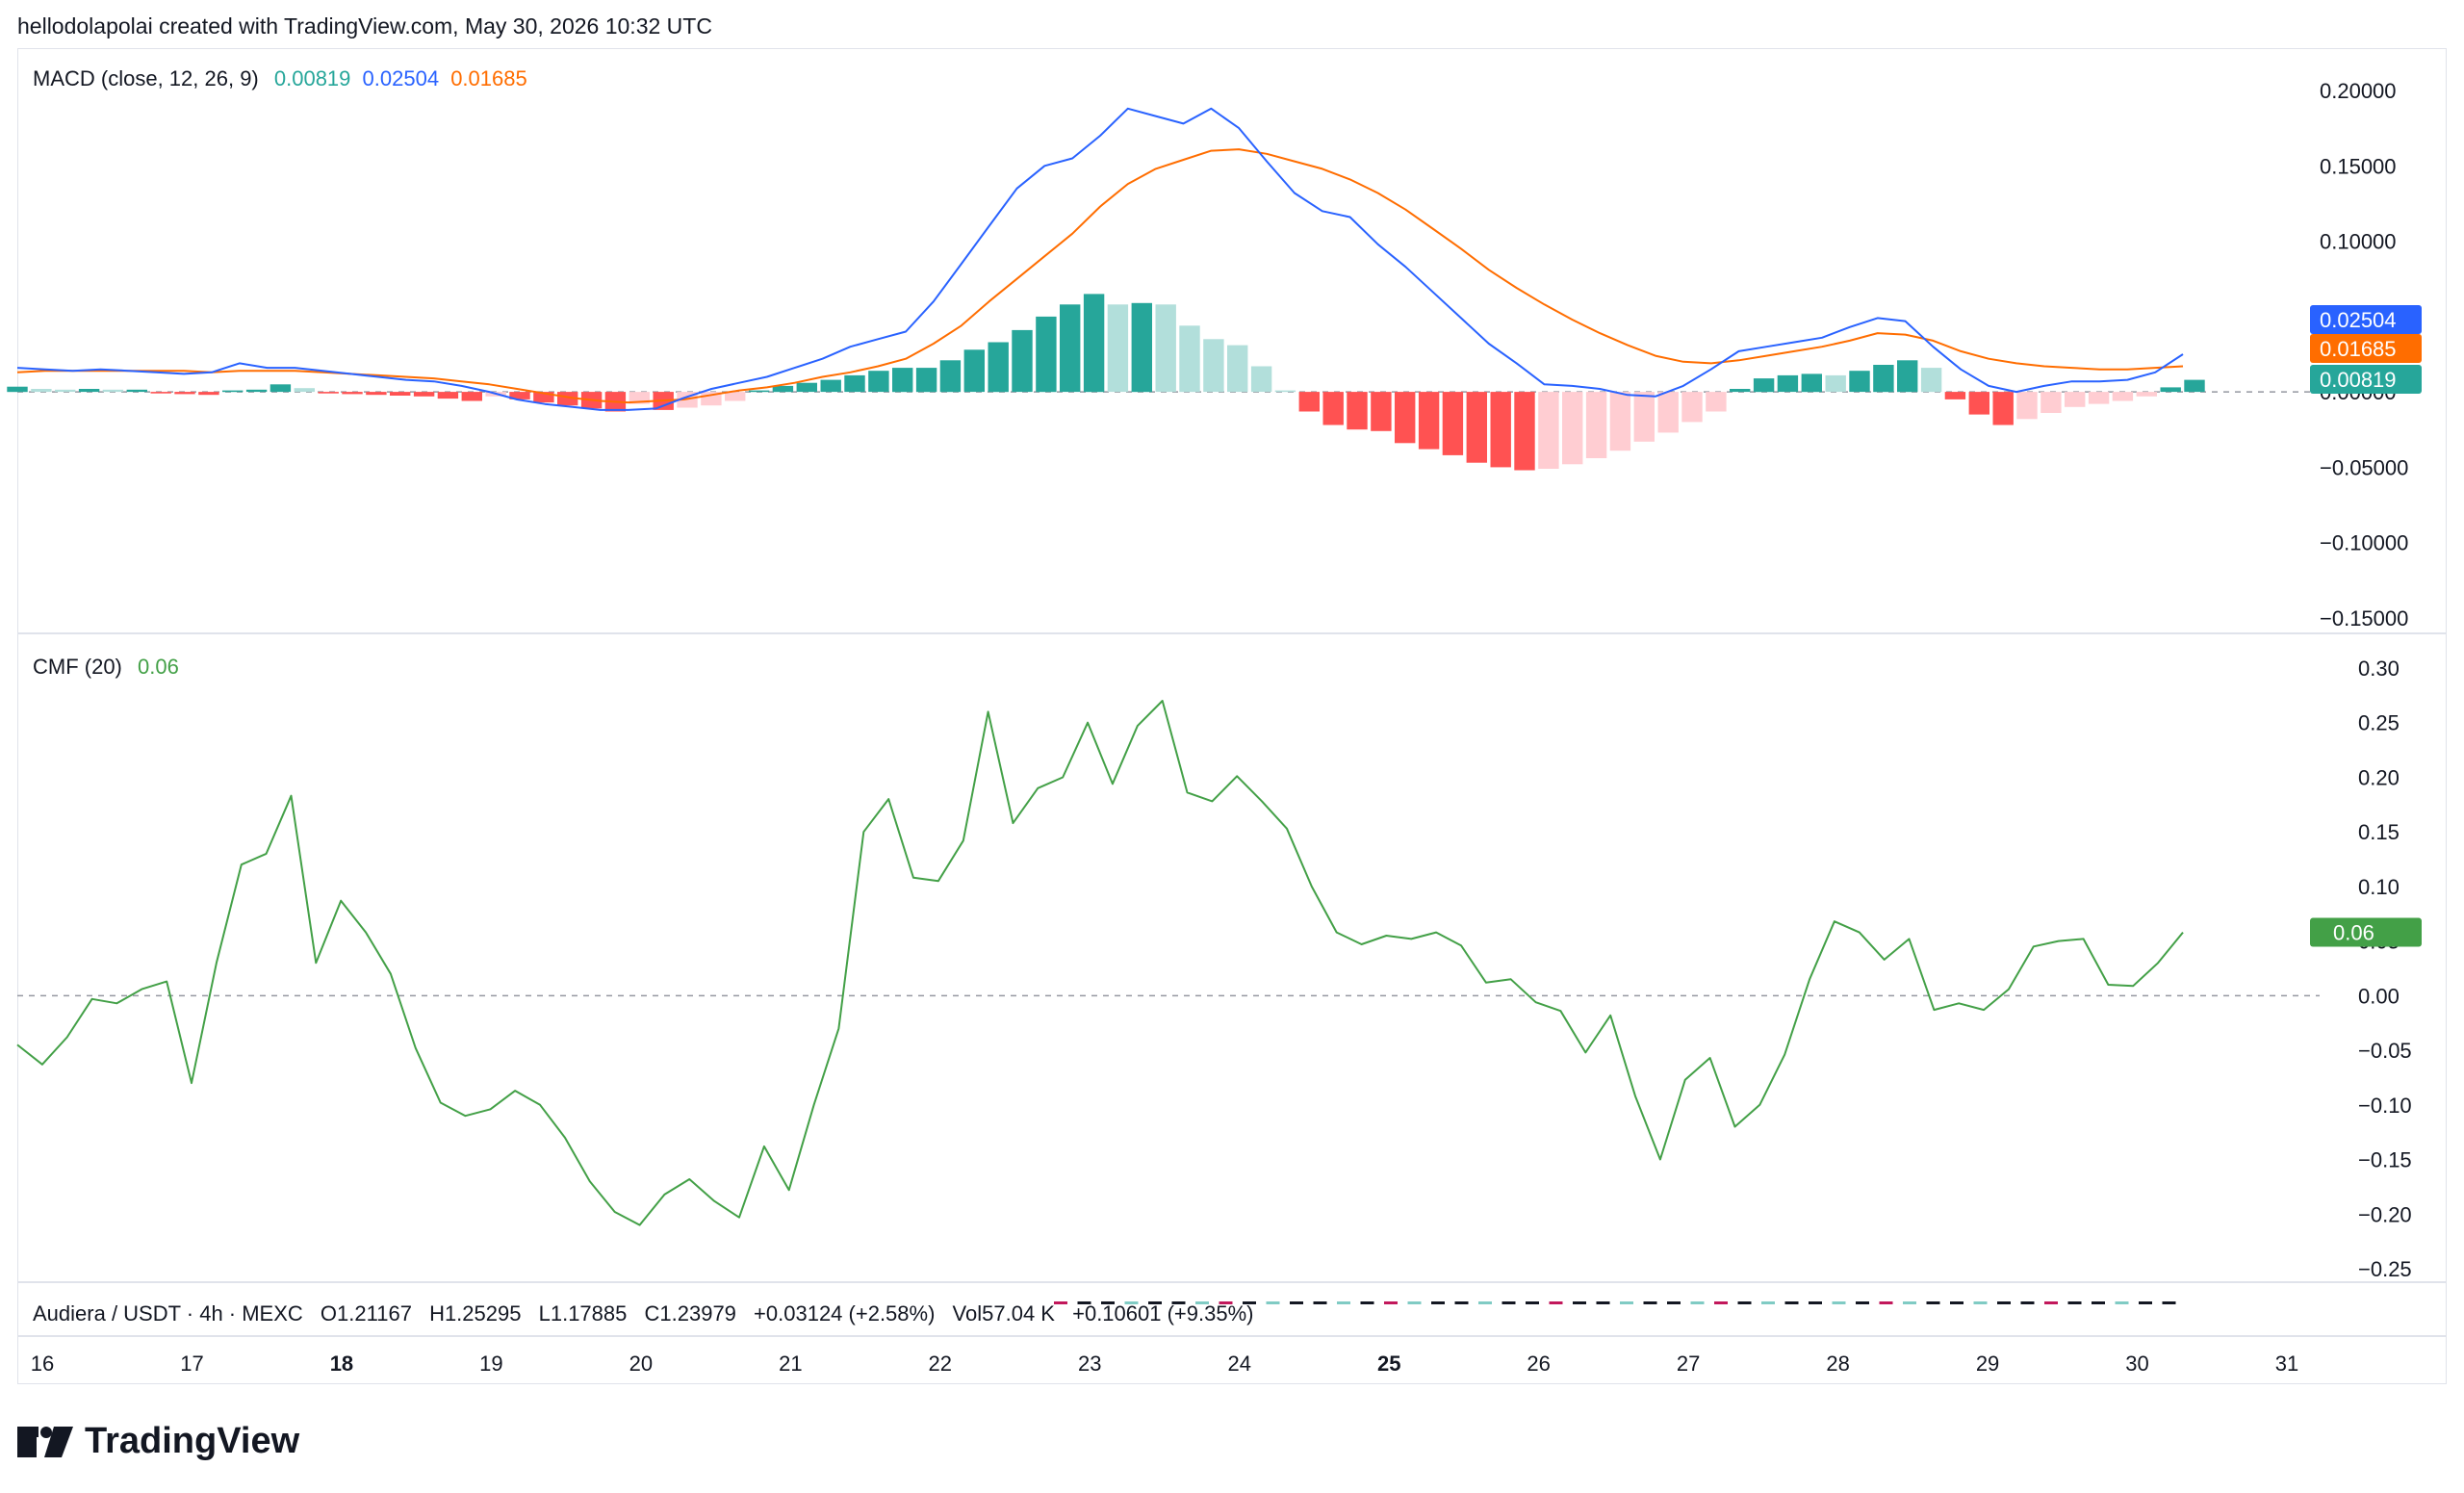 This screenshot has width=2464, height=1493. Describe the element at coordinates (2358, 320) in the screenshot. I see `last-value-label: 0.02504` at that location.